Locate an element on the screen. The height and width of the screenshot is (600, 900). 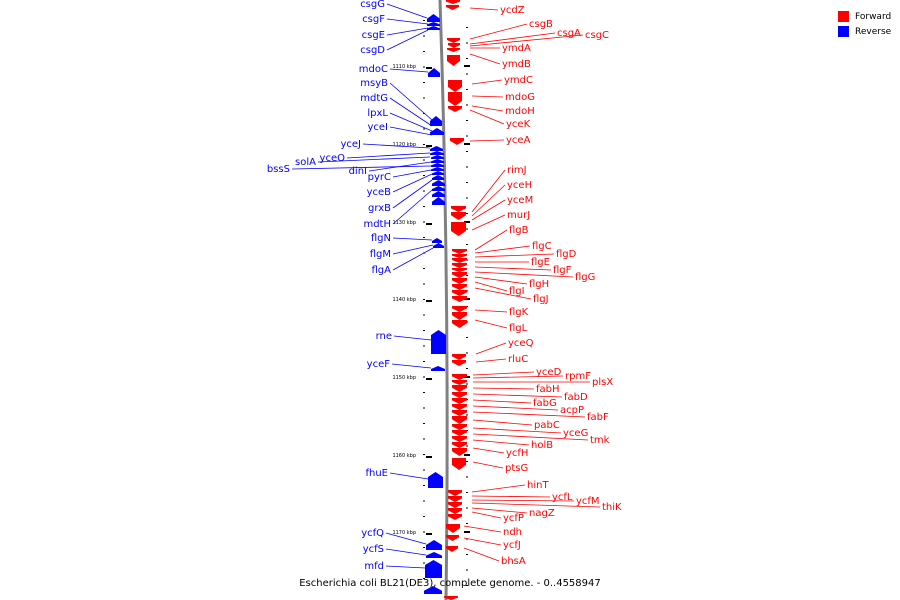
genome-backbone is located at coordinates (443, 300).